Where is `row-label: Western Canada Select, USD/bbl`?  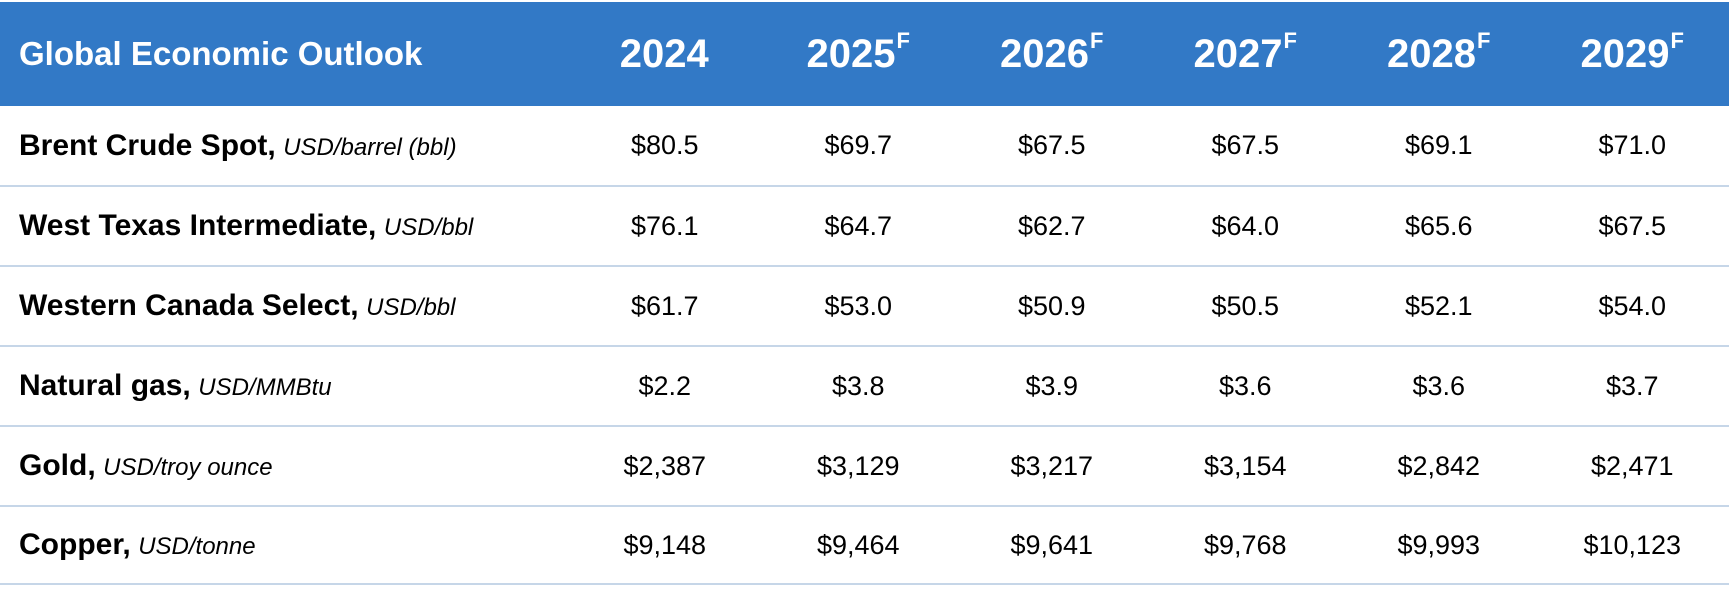 row-label: Western Canada Select, USD/bbl is located at coordinates (284, 306).